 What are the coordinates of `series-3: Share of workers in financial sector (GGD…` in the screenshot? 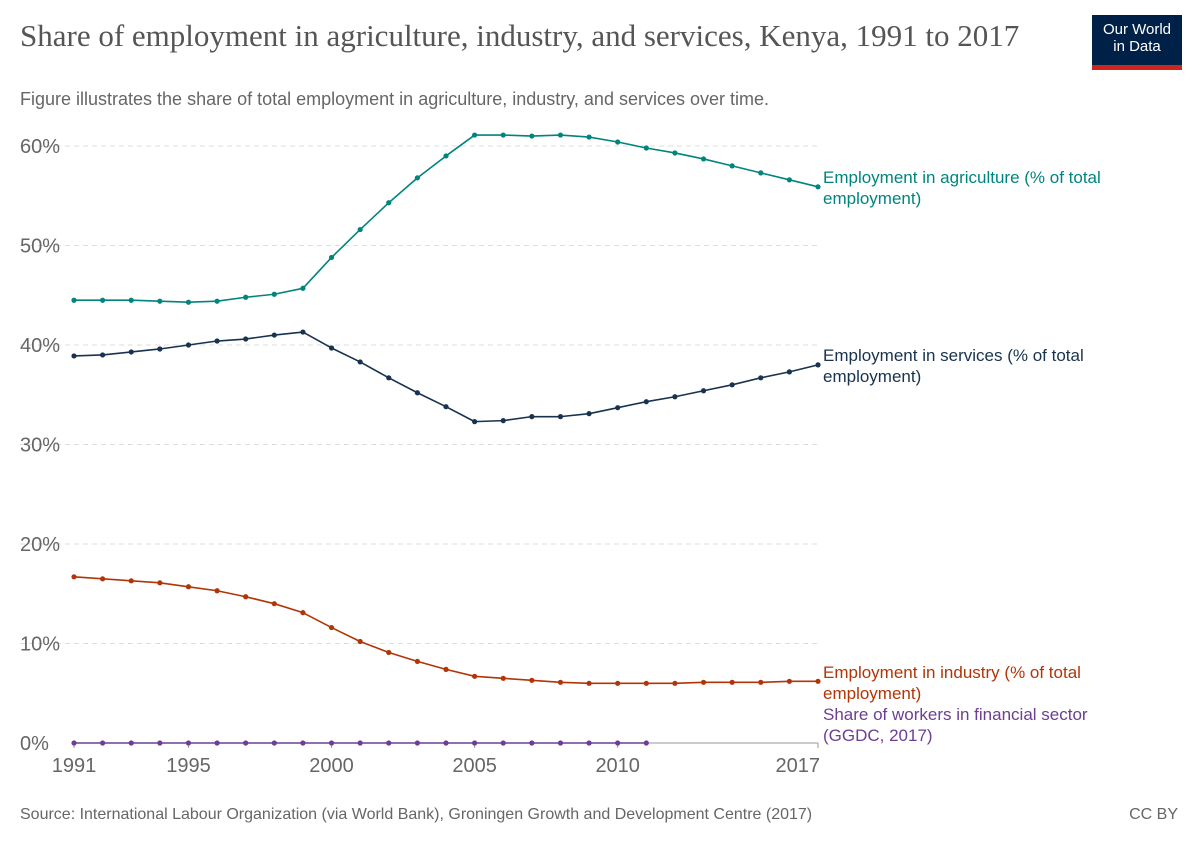 It's located at (579, 725).